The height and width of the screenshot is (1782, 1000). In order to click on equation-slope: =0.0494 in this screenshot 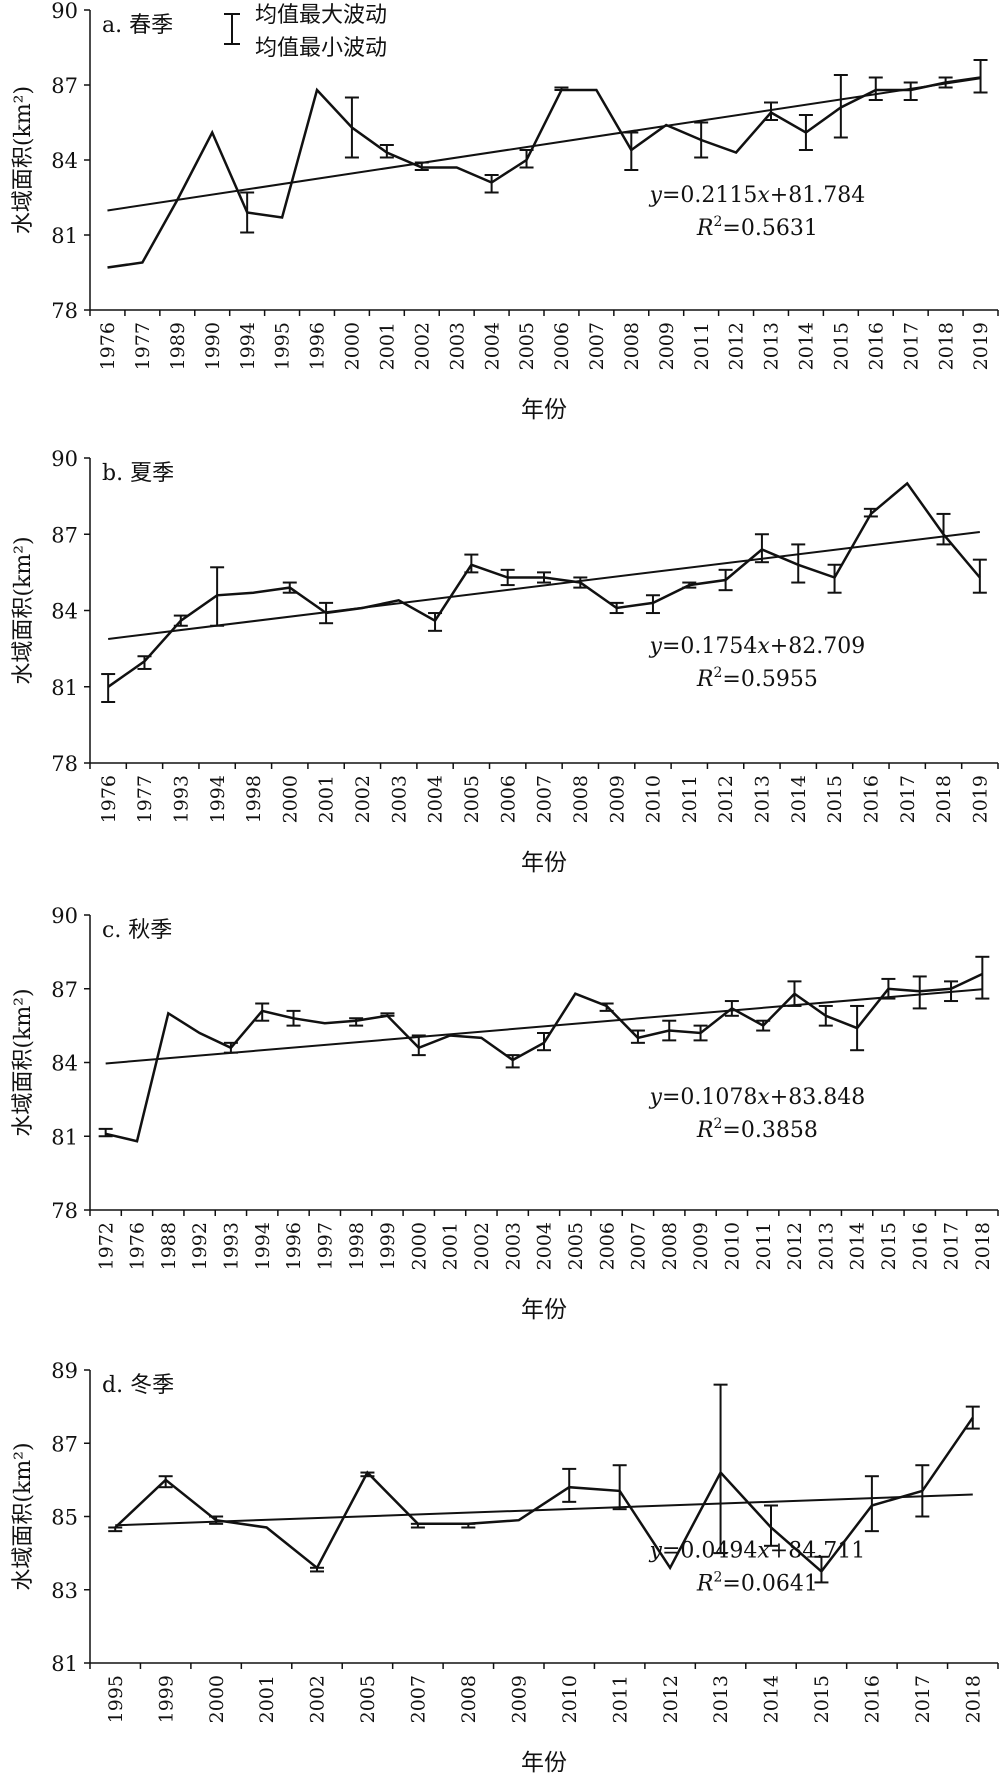, I will do `click(709, 1551)`.